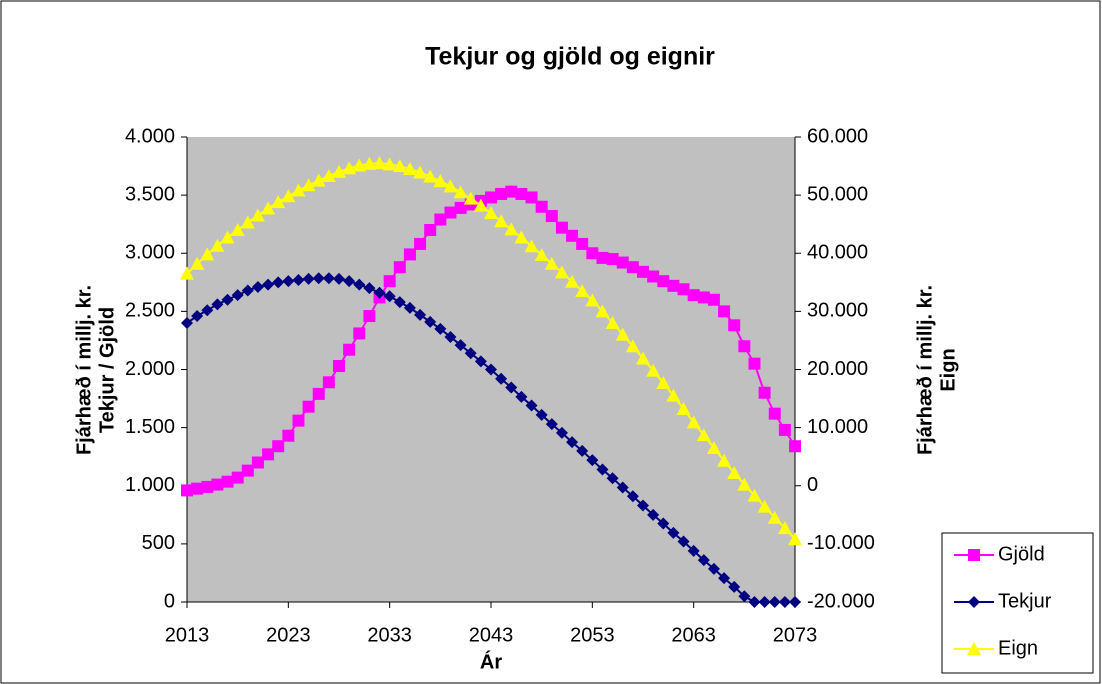 The image size is (1102, 684). What do you see at coordinates (491, 661) in the screenshot?
I see `x-axis-title: Ár` at bounding box center [491, 661].